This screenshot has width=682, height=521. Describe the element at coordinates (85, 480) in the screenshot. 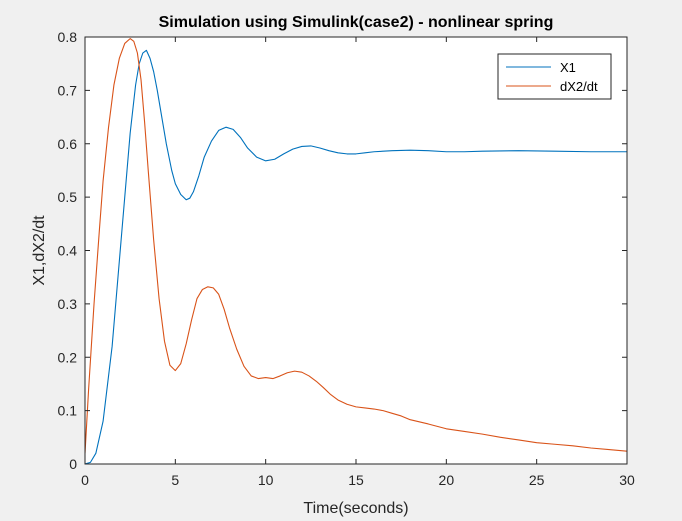

I see `x-tick-label: 0` at that location.